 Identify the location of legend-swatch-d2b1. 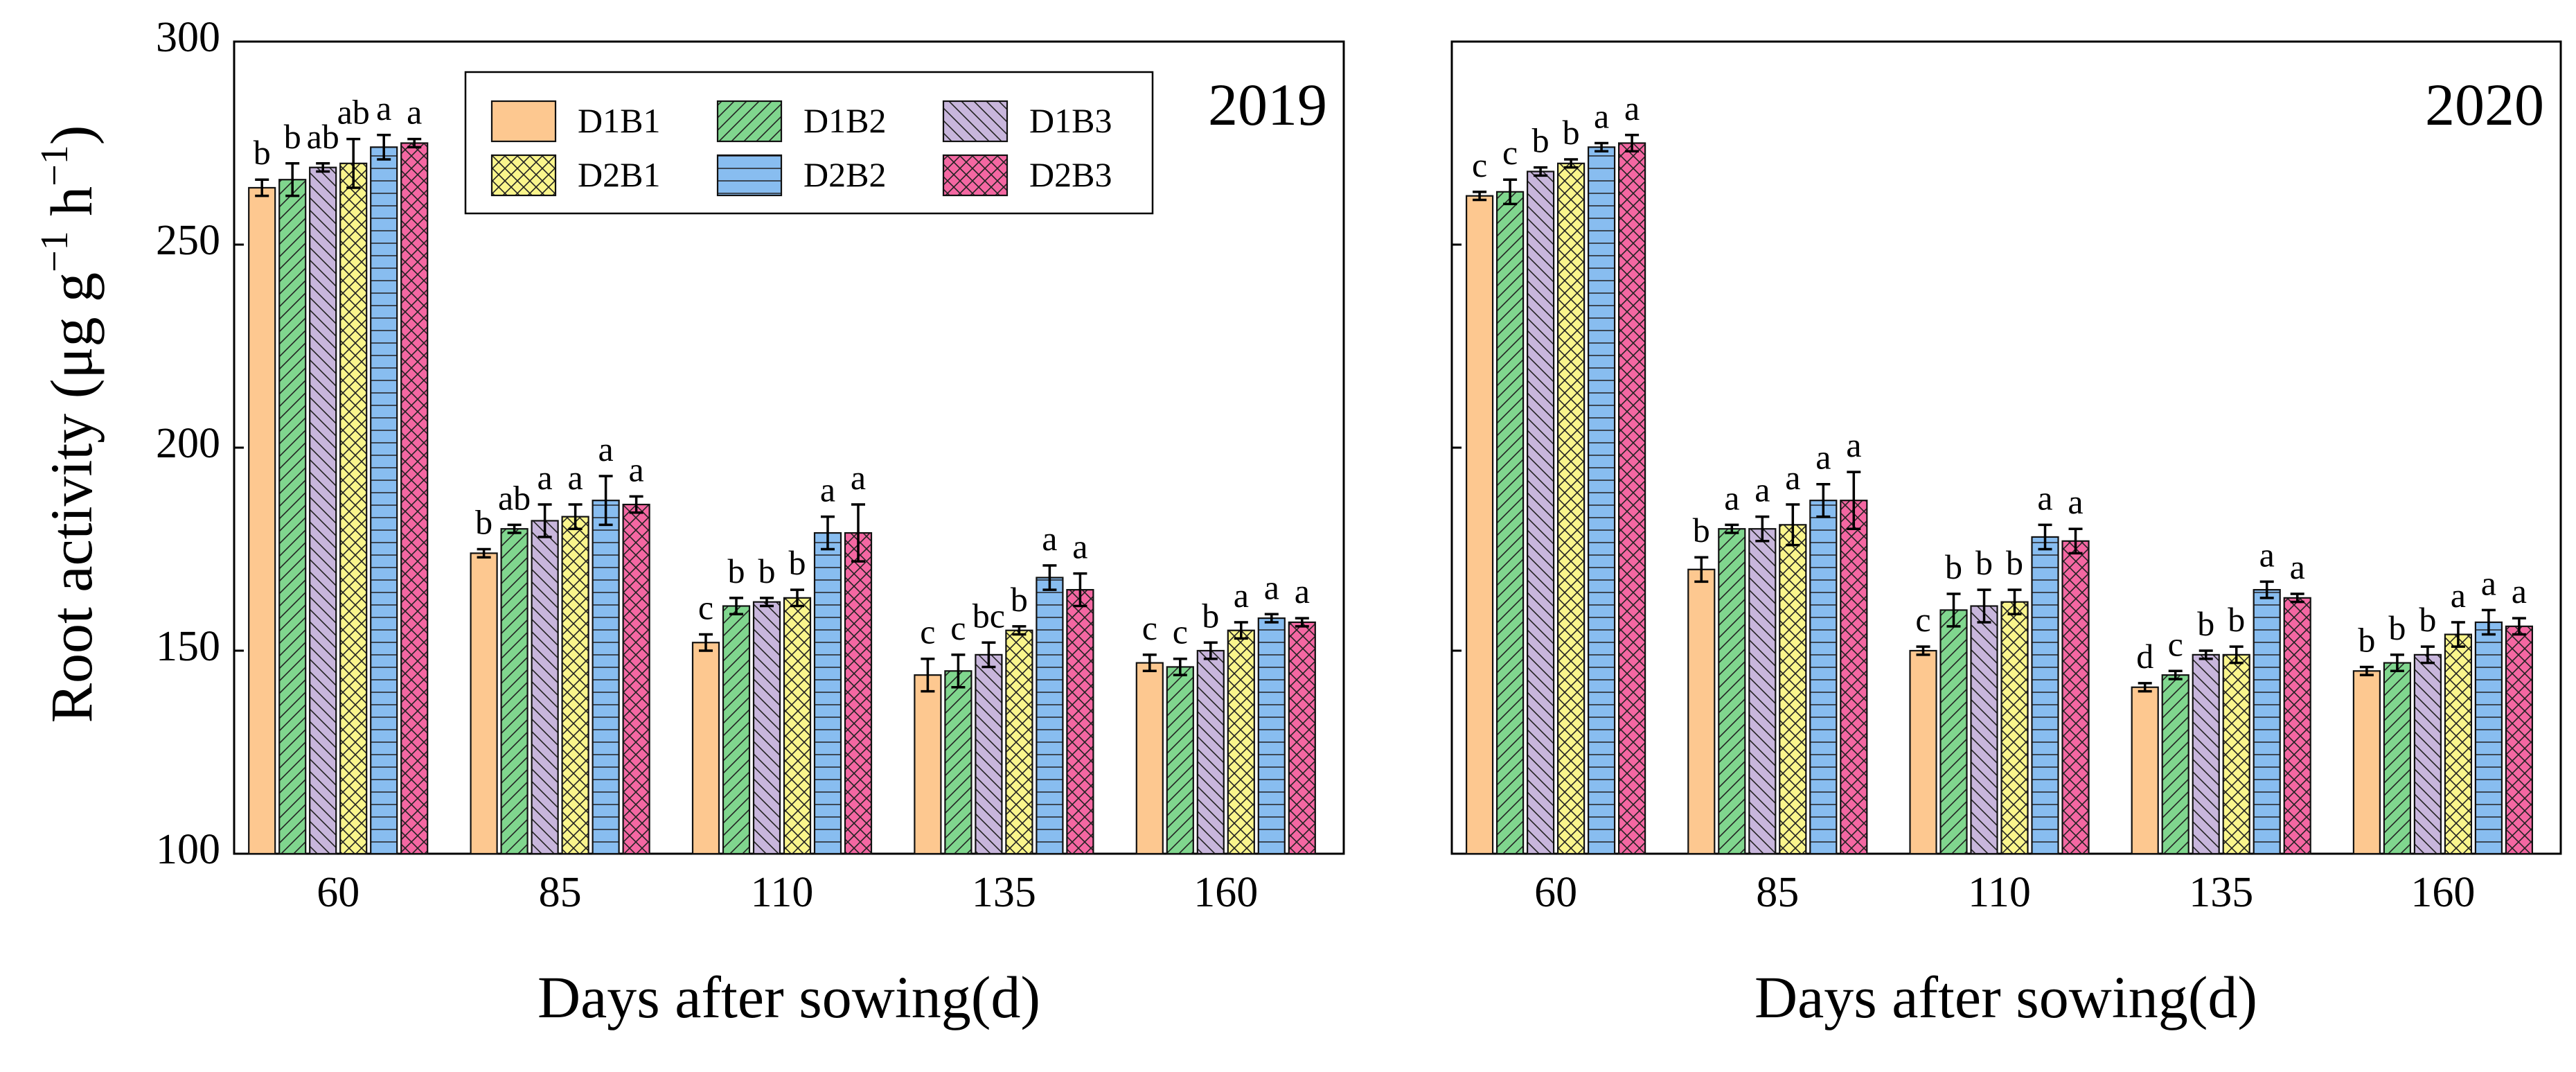
(523, 175).